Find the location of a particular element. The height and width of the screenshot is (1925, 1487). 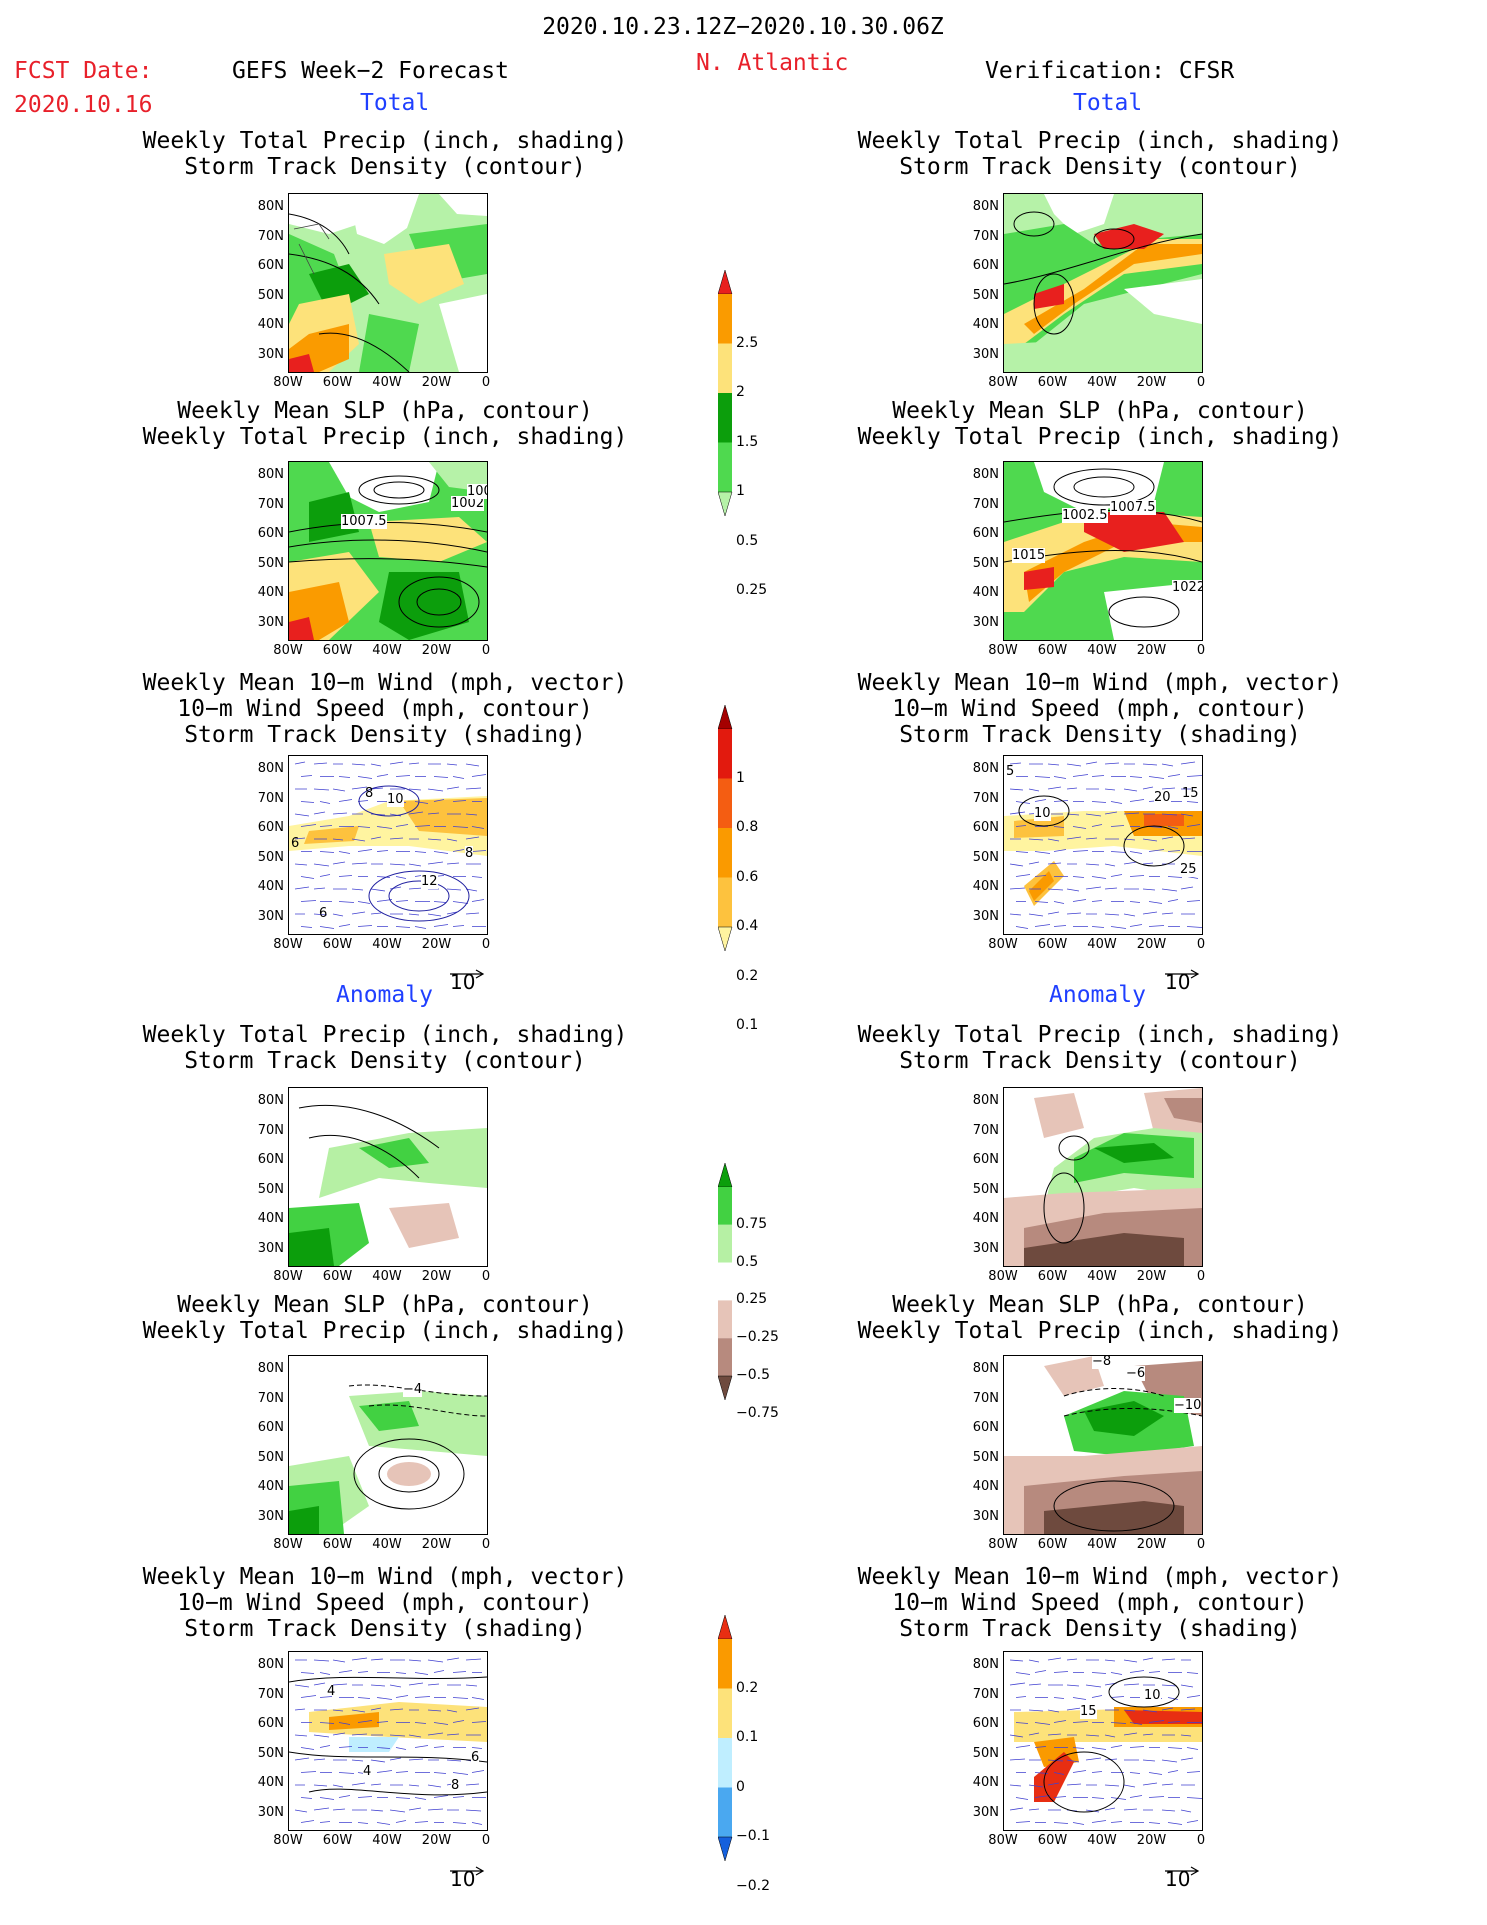

colorbar-top-arrow is located at coordinates (725, 1627).